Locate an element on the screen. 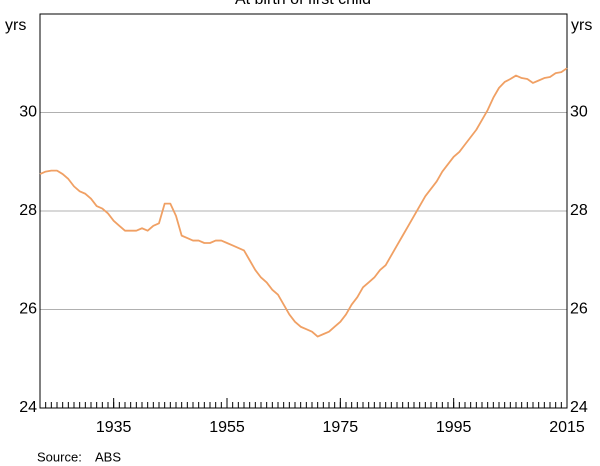 This screenshot has width=600, height=466. source-label: Source: is located at coordinates (59, 456).